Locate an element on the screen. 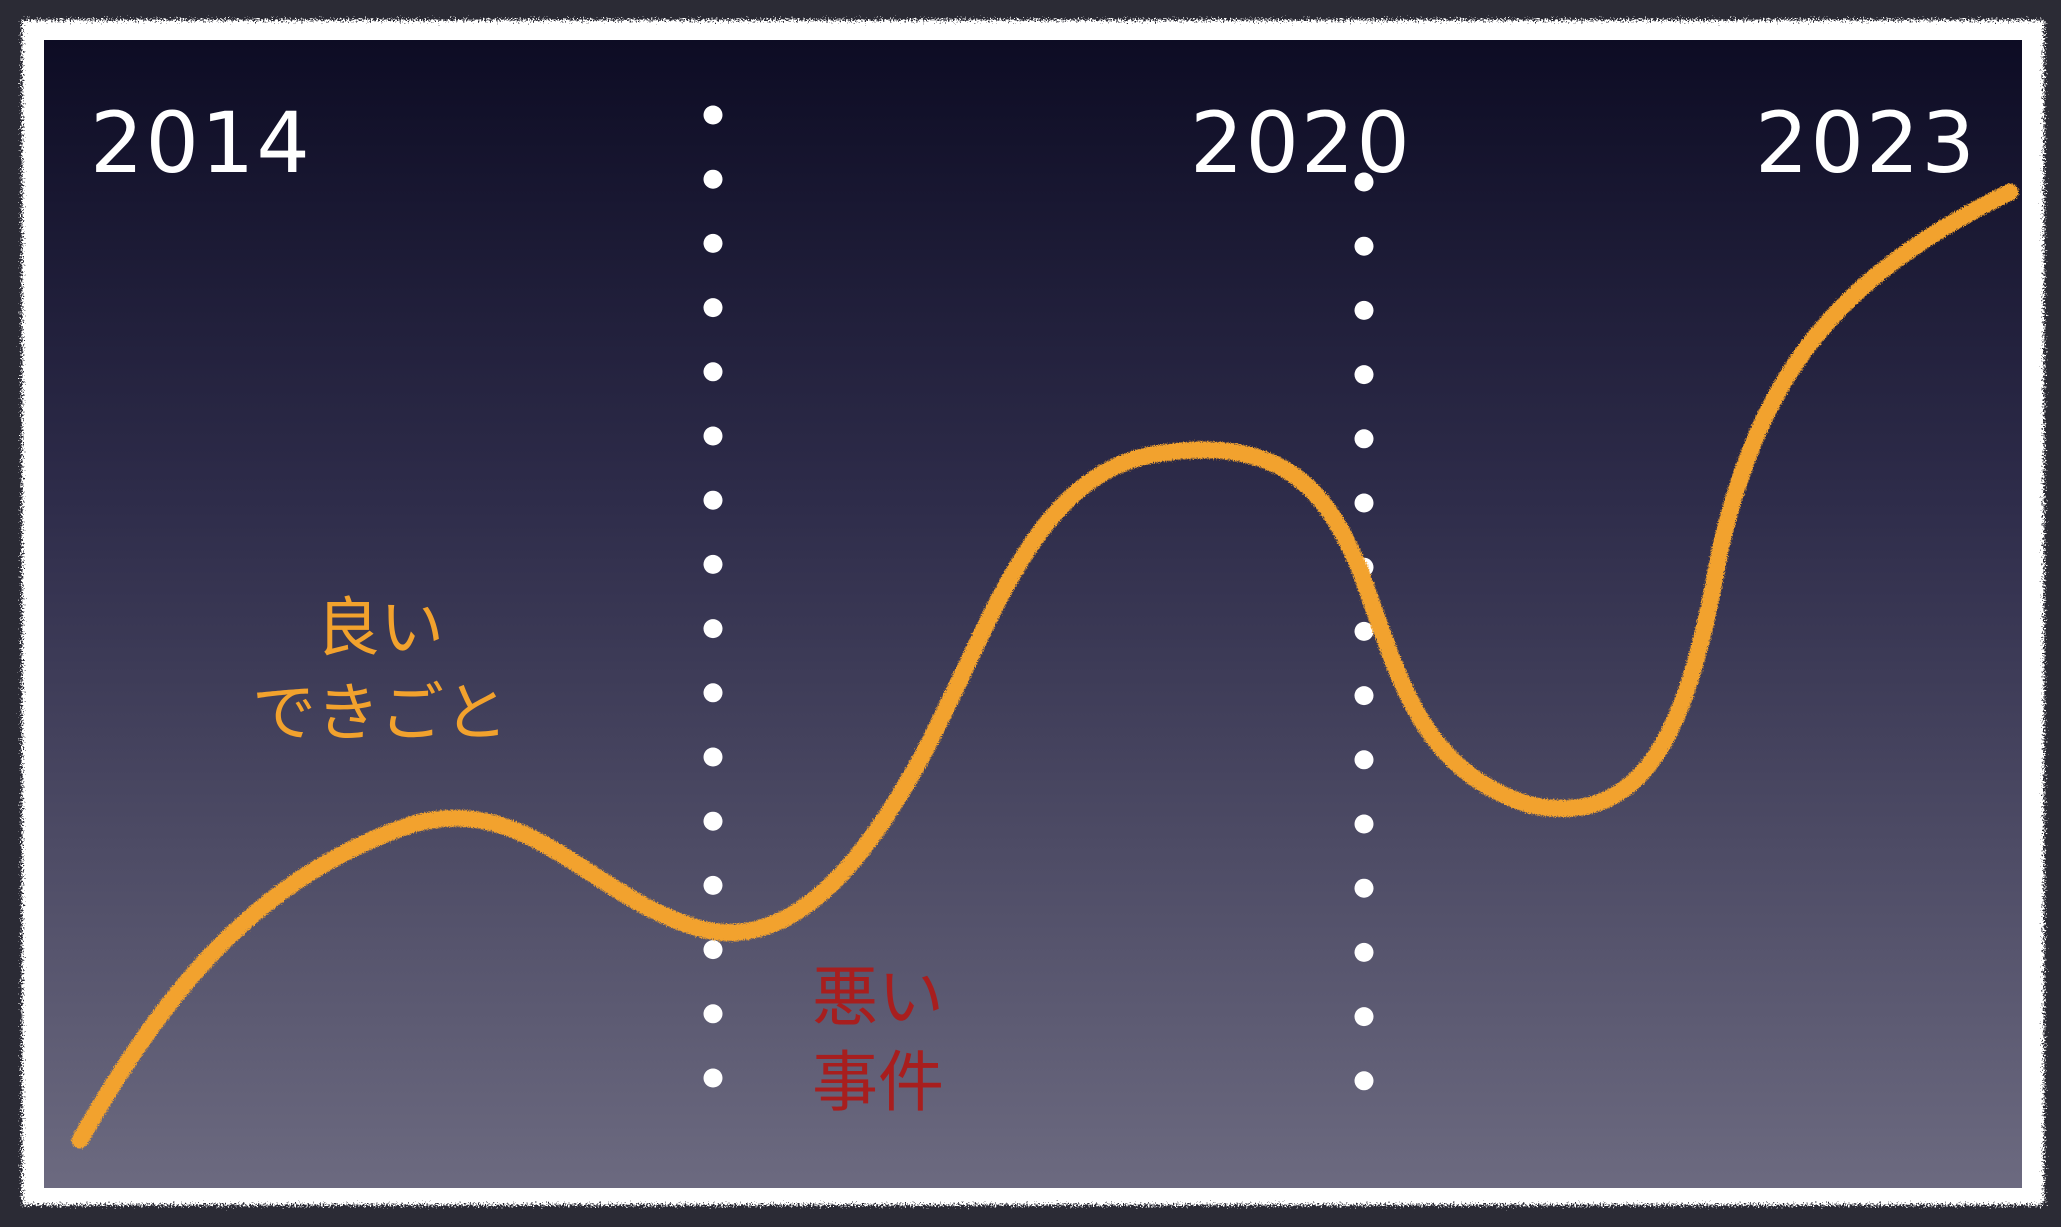  divider-dotted-line-left is located at coordinates (713, 596).